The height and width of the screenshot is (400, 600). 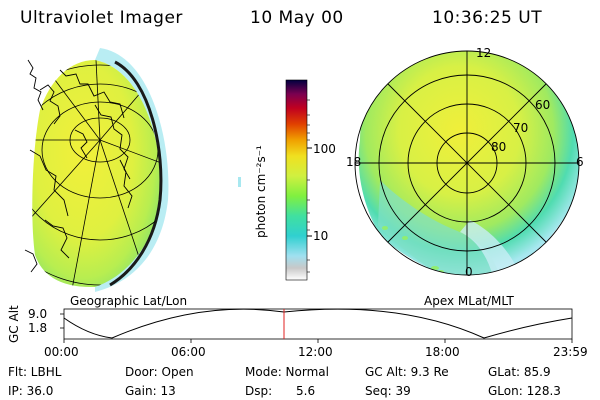 What do you see at coordinates (524, 391) in the screenshot?
I see `info-glon: GLon: 128.3` at bounding box center [524, 391].